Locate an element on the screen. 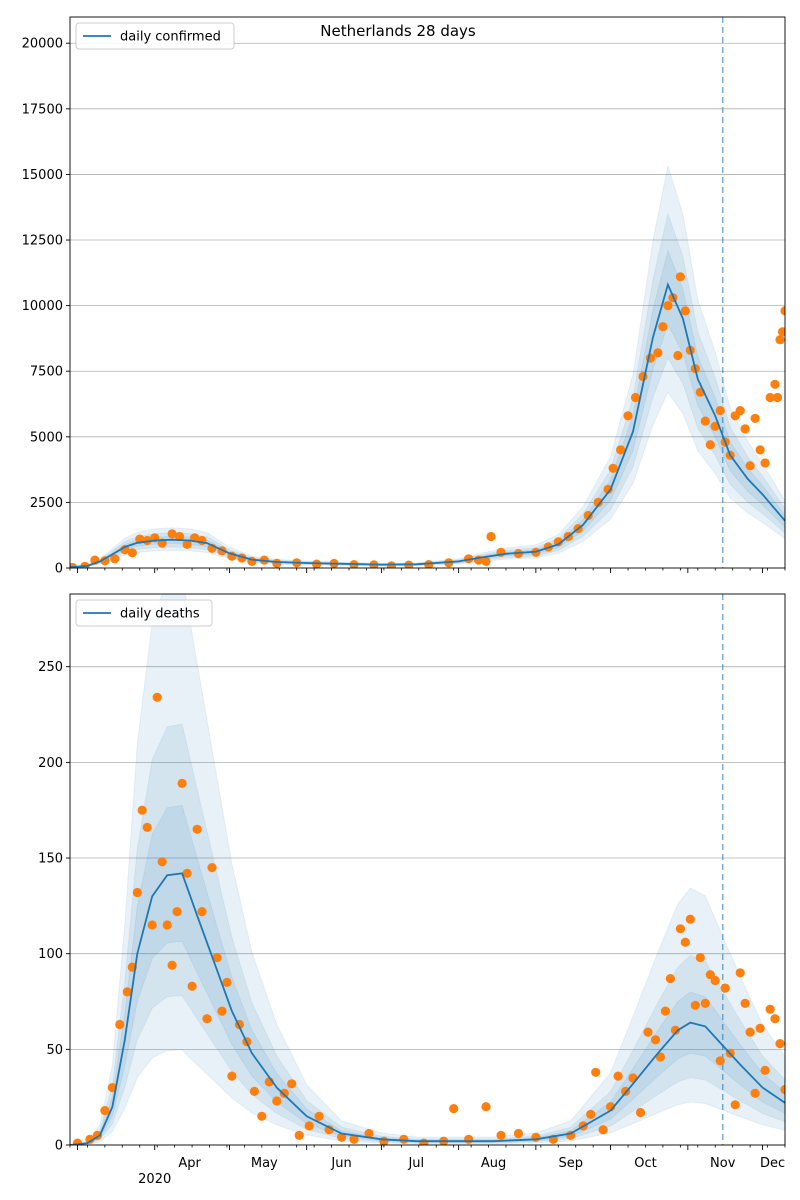 This screenshot has height=1200, width=800. y-tick-label: 5000 is located at coordinates (46, 437).